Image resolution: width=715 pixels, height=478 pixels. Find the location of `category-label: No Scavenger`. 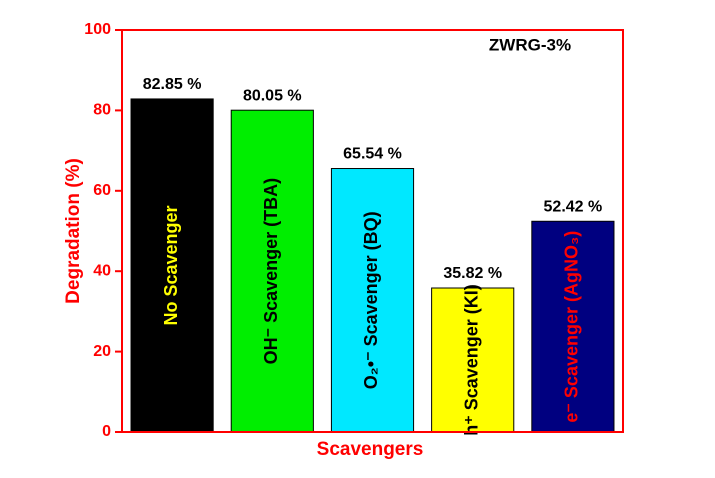

category-label: No Scavenger is located at coordinates (171, 265).